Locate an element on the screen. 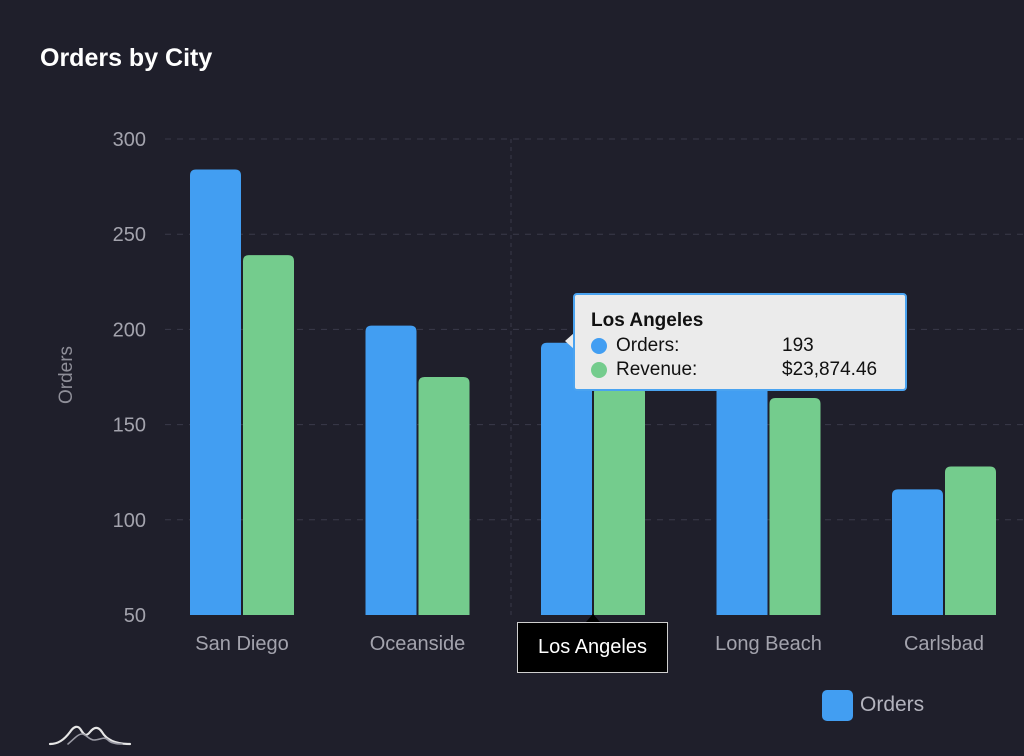 The width and height of the screenshot is (1024, 756). x-tick-label: Long Beach is located at coordinates (768, 644).